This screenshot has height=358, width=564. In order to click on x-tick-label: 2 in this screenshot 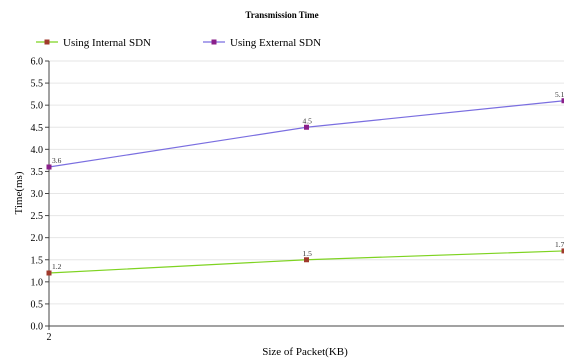, I will do `click(49, 337)`.